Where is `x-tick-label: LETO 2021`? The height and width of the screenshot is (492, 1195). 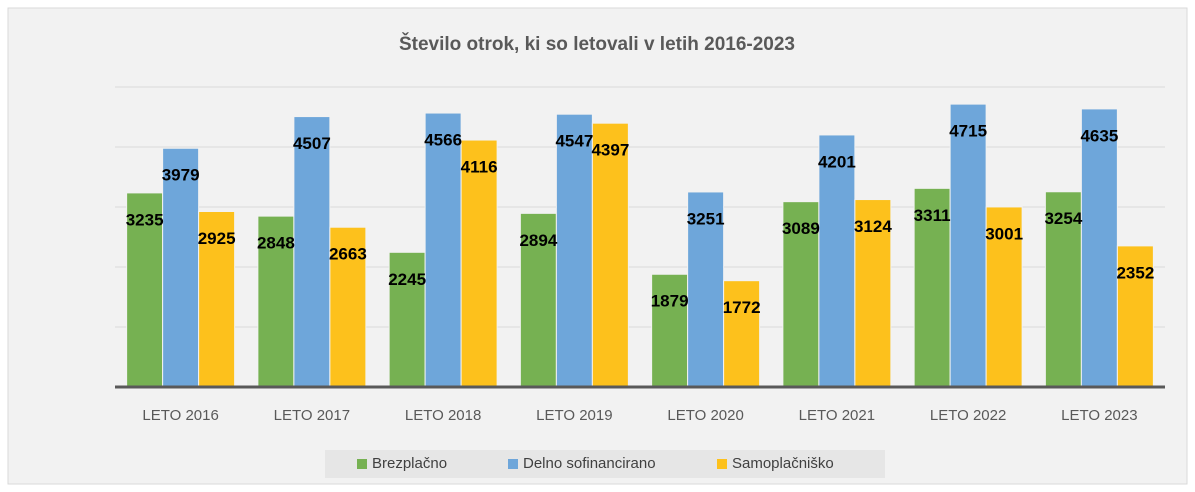
x-tick-label: LETO 2021 is located at coordinates (837, 415).